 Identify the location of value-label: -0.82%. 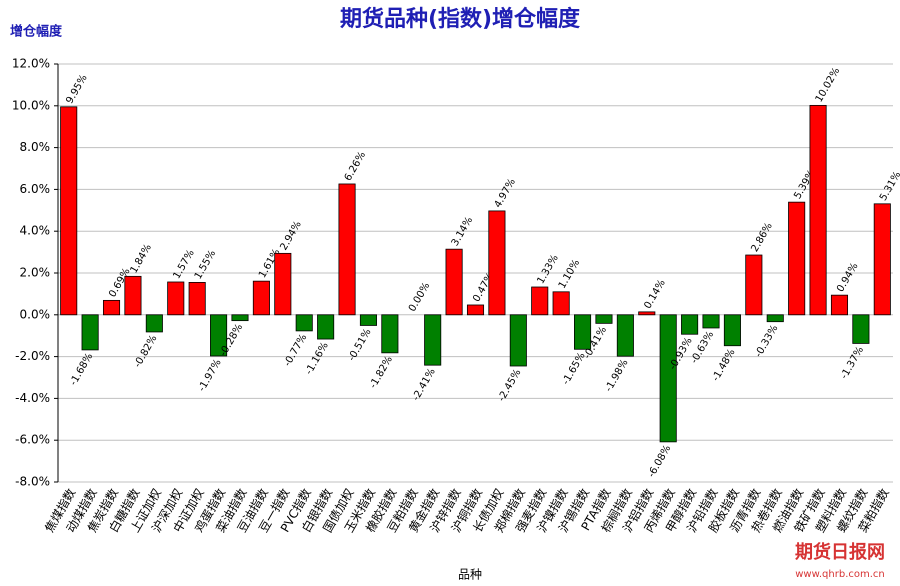
(145, 351).